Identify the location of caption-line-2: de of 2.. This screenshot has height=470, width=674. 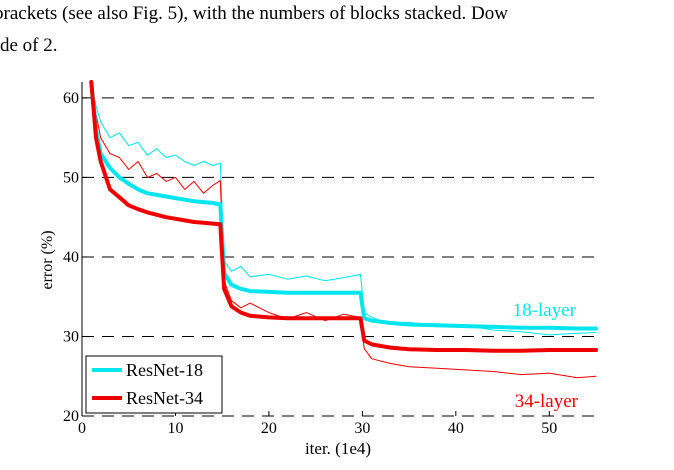
(29, 45).